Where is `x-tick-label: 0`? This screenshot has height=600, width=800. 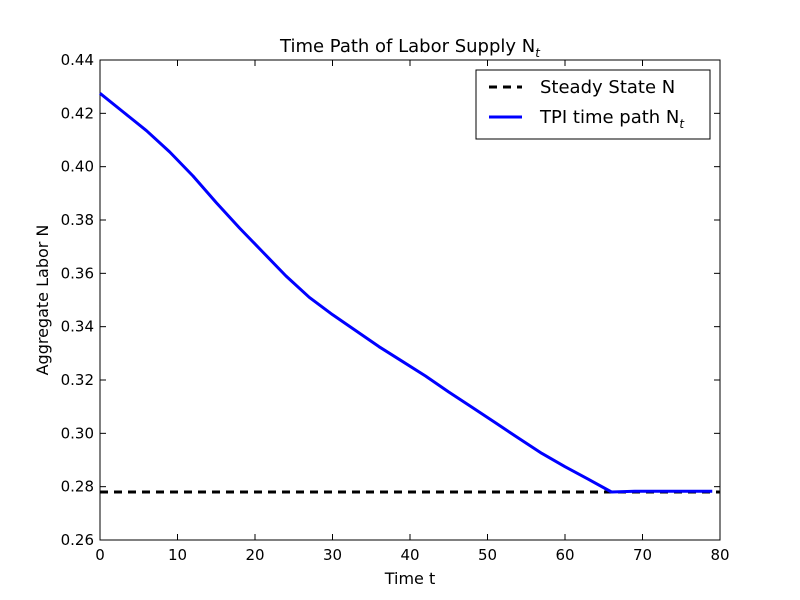 x-tick-label: 0 is located at coordinates (100, 555).